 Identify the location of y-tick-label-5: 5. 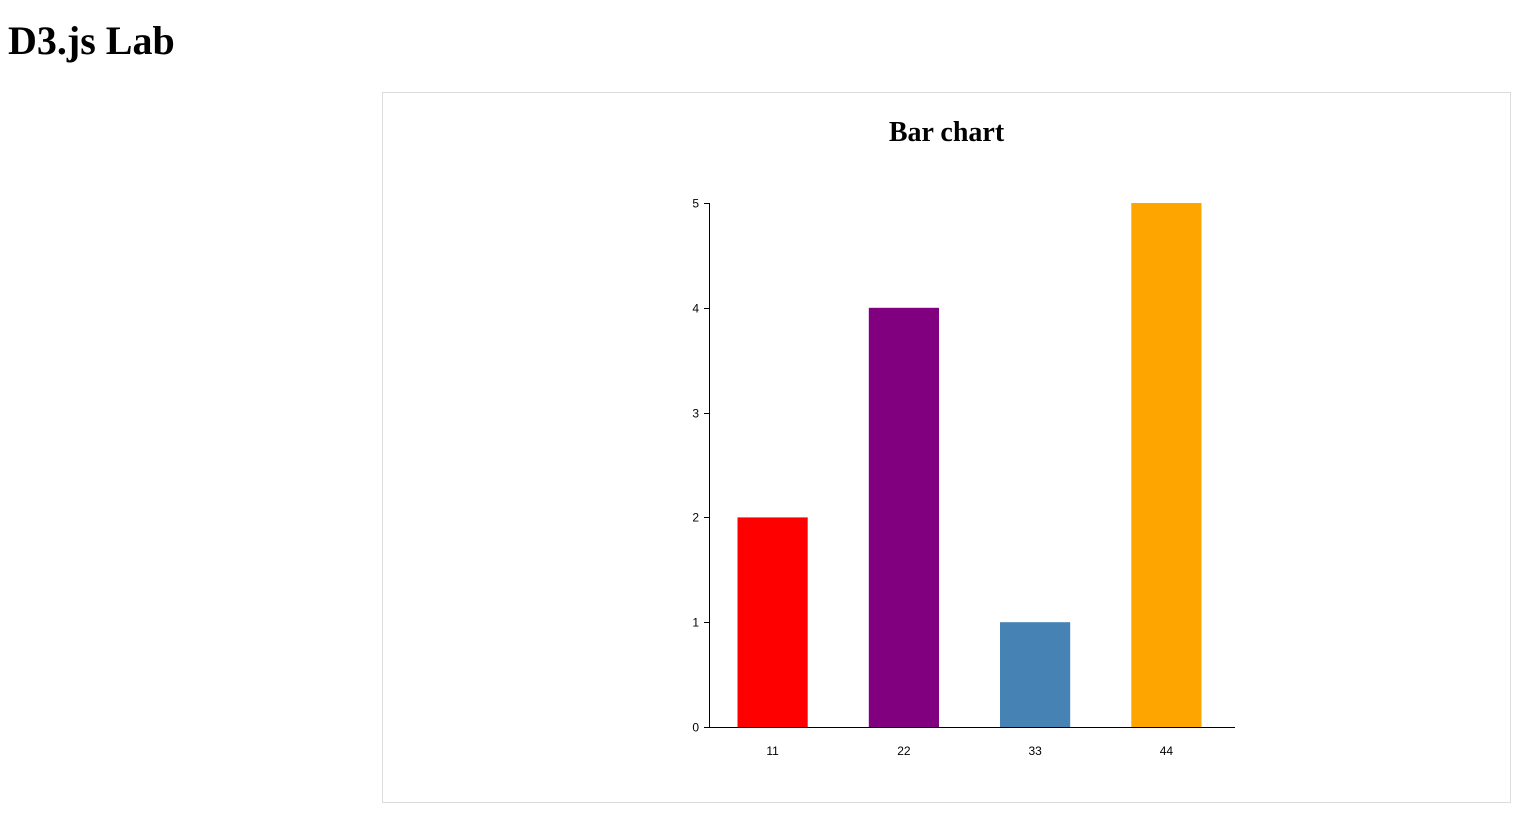
(695, 204).